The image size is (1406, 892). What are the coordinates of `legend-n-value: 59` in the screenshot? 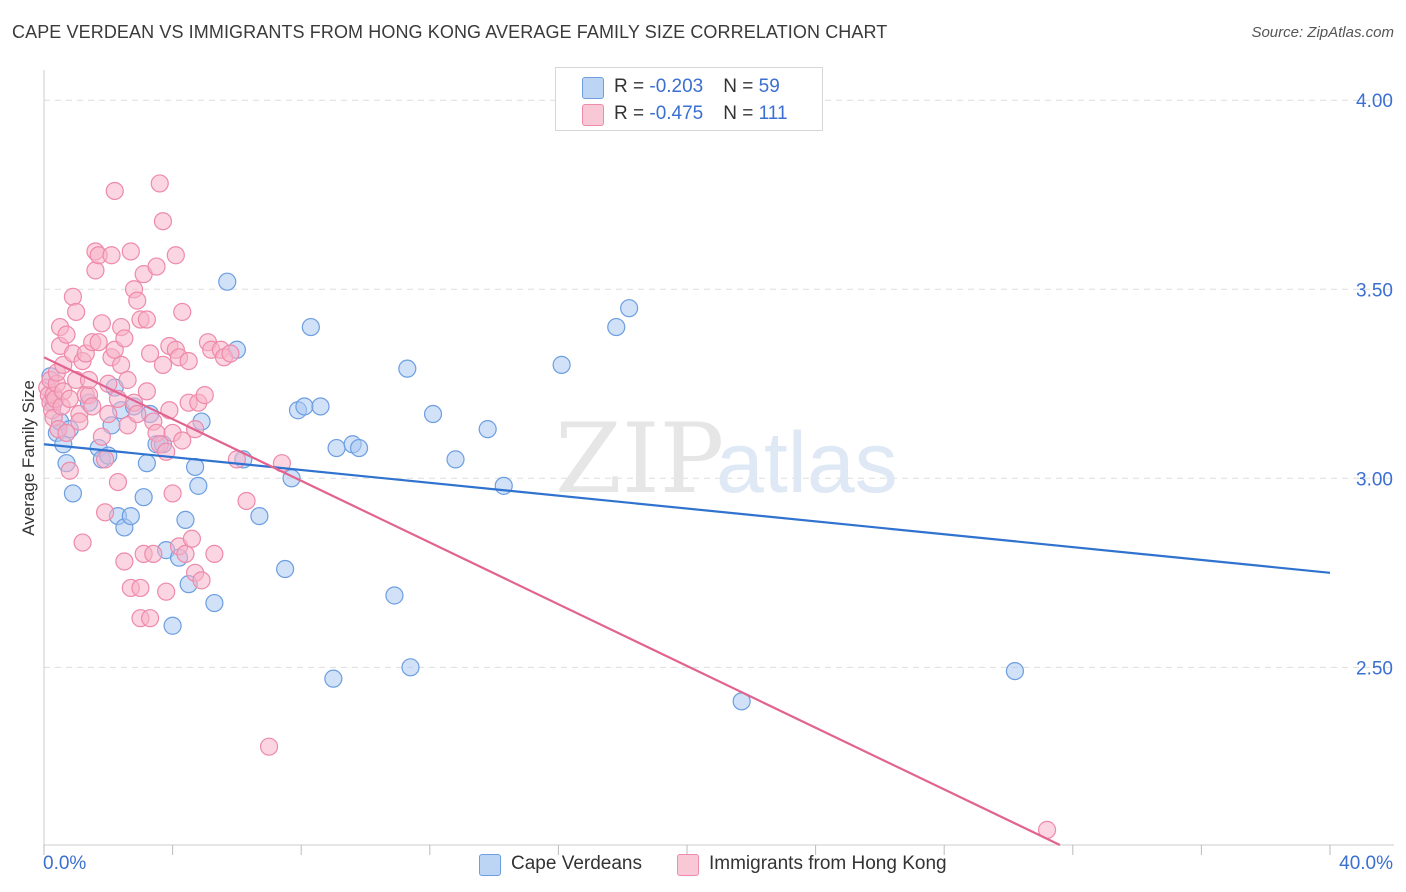 It's located at (769, 86).